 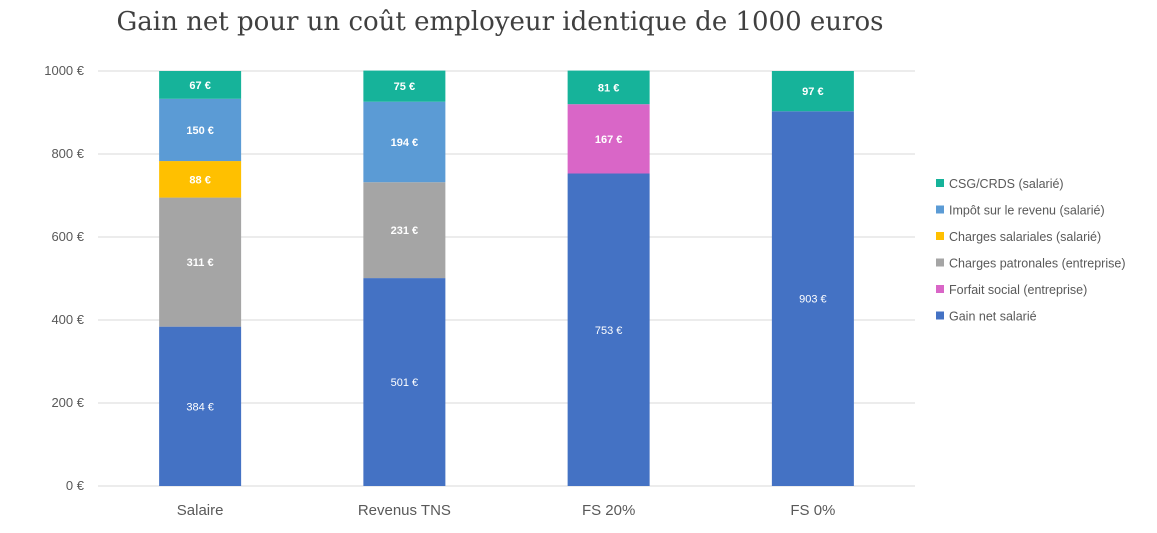 What do you see at coordinates (812, 510) in the screenshot?
I see `x-tick-label: FS 0%` at bounding box center [812, 510].